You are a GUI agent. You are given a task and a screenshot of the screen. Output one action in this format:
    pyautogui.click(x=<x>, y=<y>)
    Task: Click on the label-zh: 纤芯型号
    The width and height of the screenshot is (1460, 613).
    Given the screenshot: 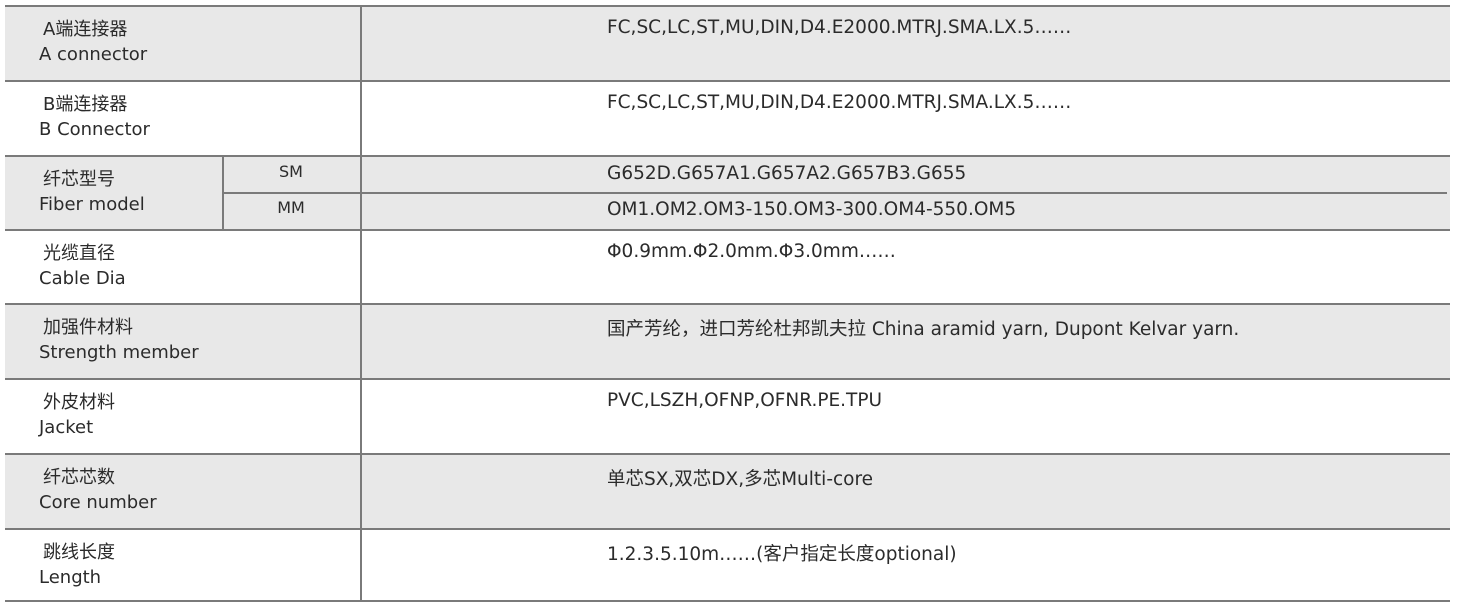 What is the action you would take?
    pyautogui.click(x=79, y=179)
    